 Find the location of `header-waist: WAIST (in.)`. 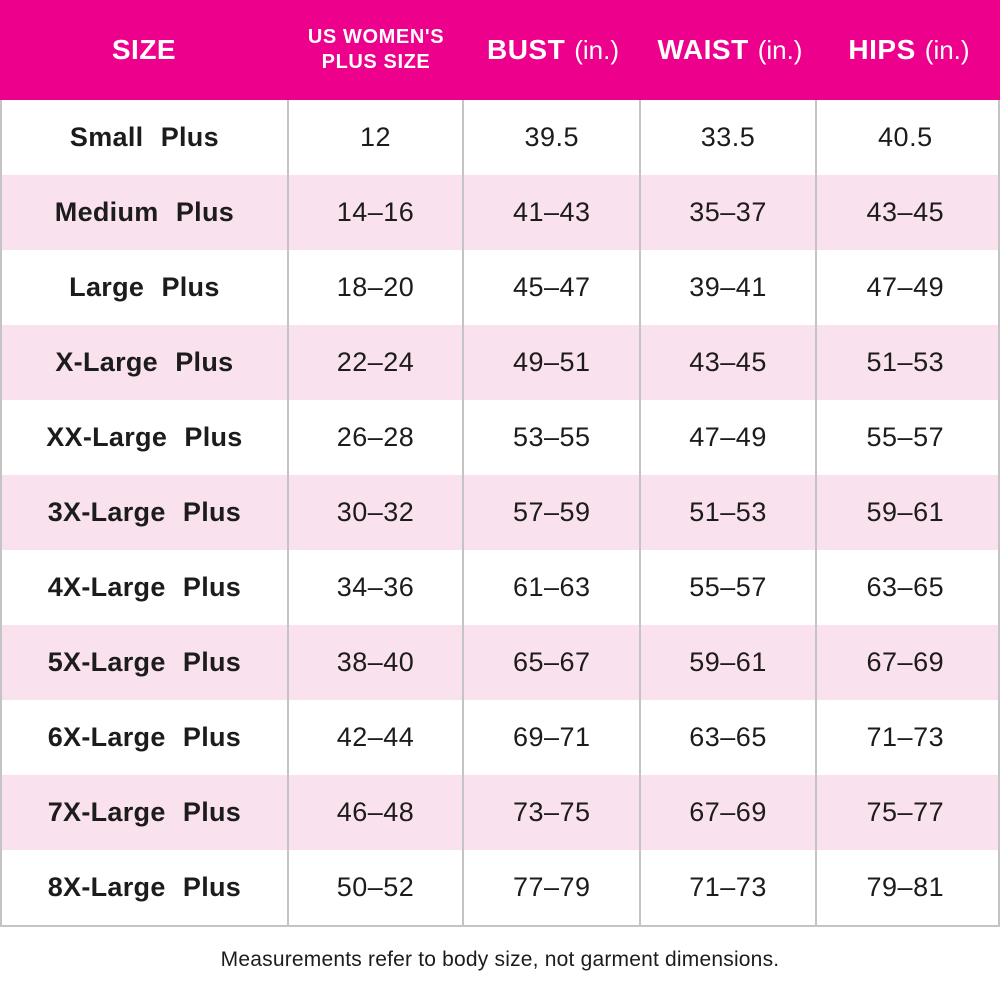

header-waist: WAIST (in.) is located at coordinates (730, 50).